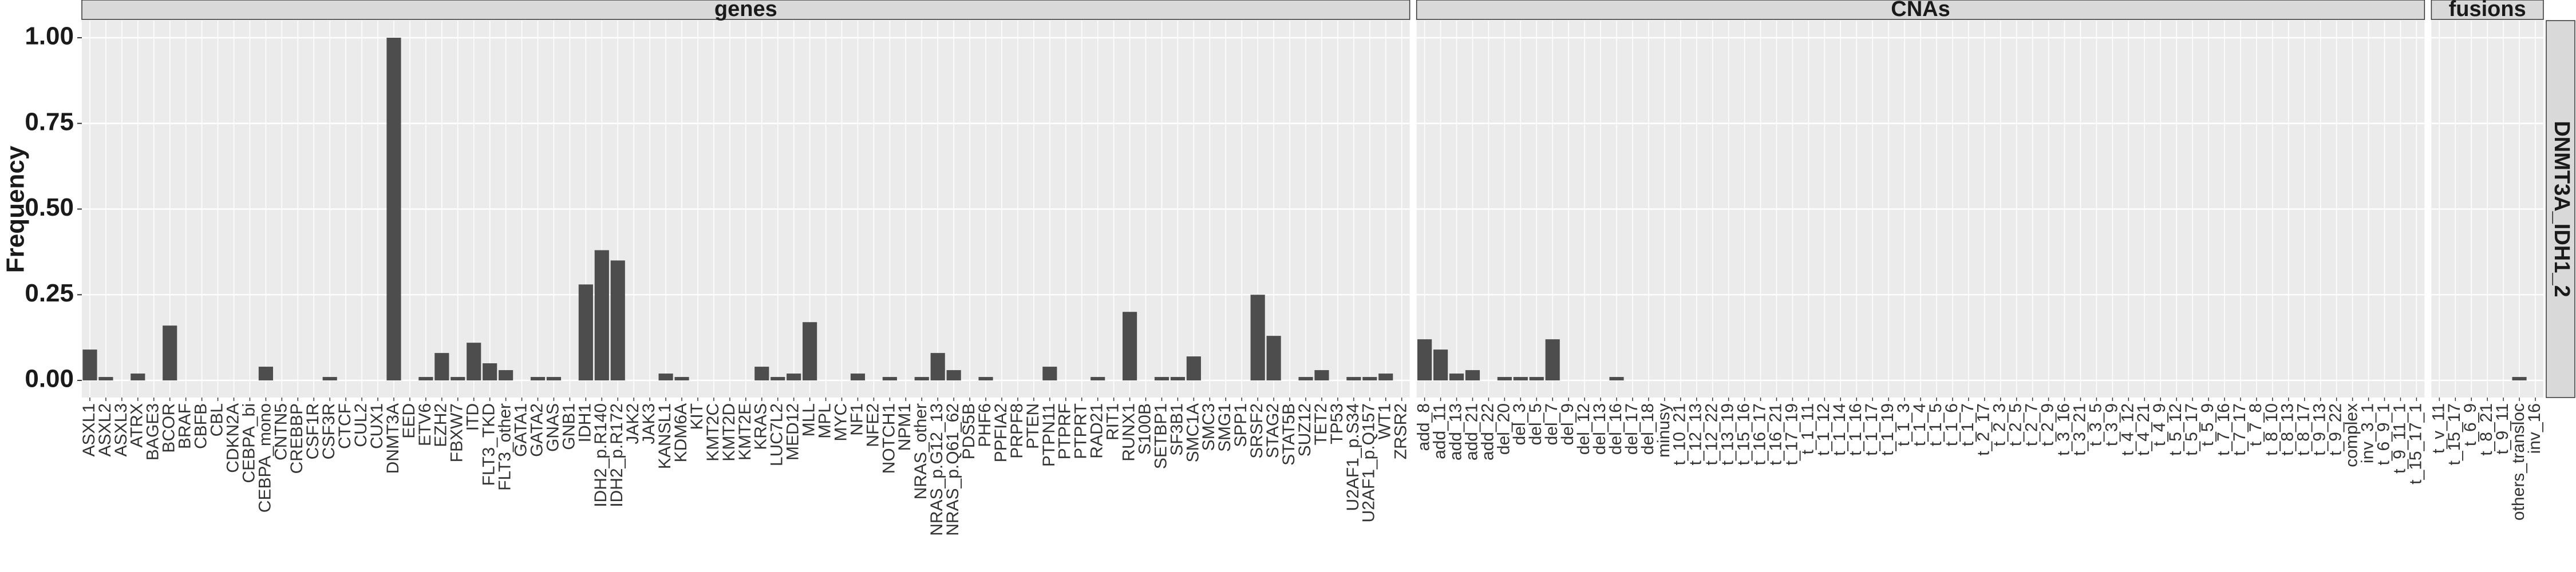 Image resolution: width=2576 pixels, height=572 pixels. I want to click on x-tick-label: PPFIA2, so click(1000, 432).